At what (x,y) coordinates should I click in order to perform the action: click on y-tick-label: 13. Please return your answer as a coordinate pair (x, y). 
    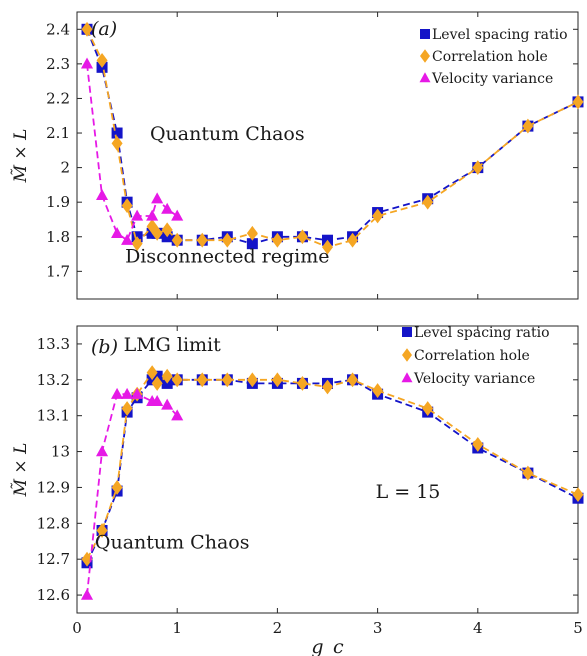
    Looking at the image, I should click on (60, 452).